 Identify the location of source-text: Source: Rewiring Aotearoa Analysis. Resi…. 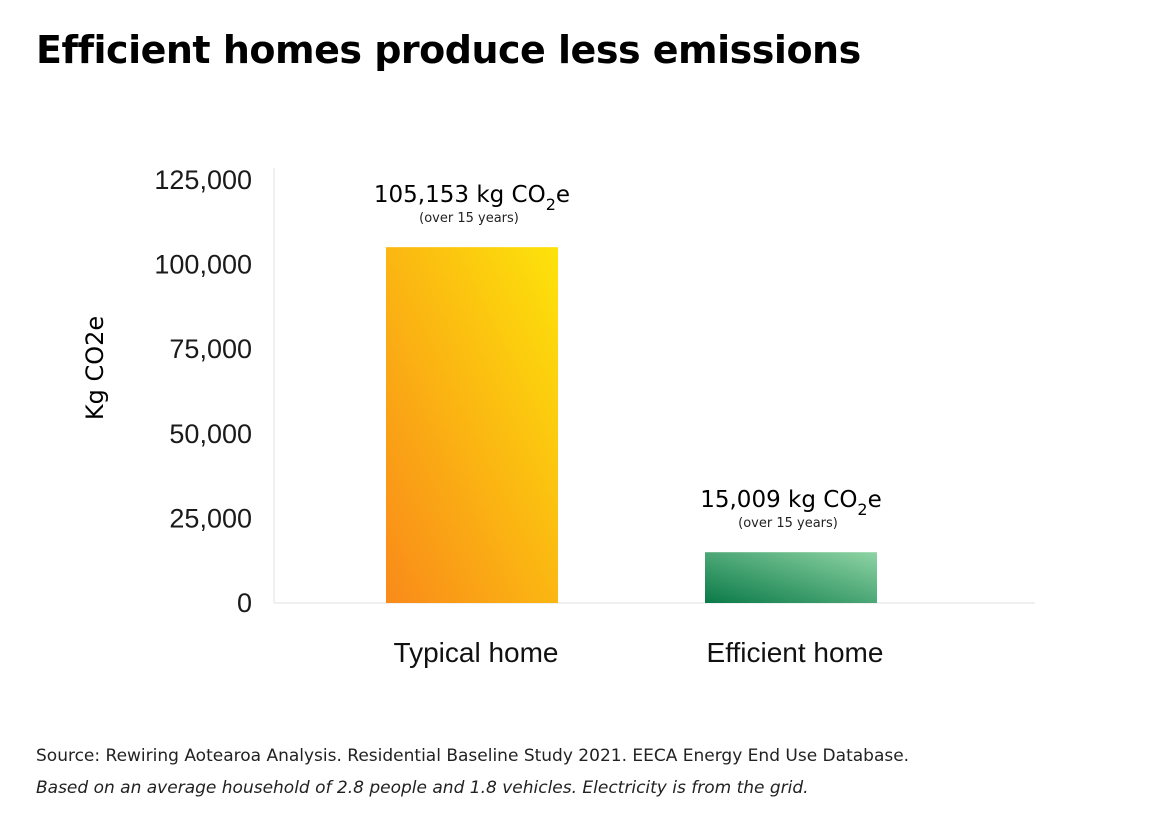
(473, 756).